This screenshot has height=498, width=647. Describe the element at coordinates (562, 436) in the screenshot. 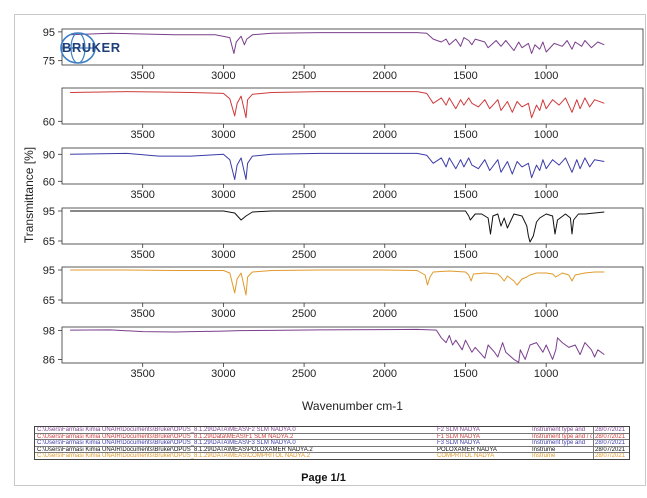

I see `legend-desc: Instrument type and / c` at that location.